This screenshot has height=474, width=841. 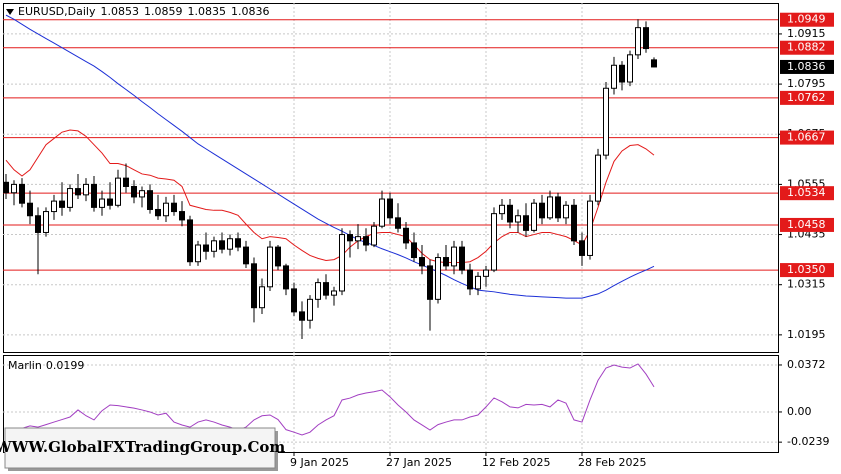 I want to click on ohlc-low: 1.0835, so click(x=206, y=11).